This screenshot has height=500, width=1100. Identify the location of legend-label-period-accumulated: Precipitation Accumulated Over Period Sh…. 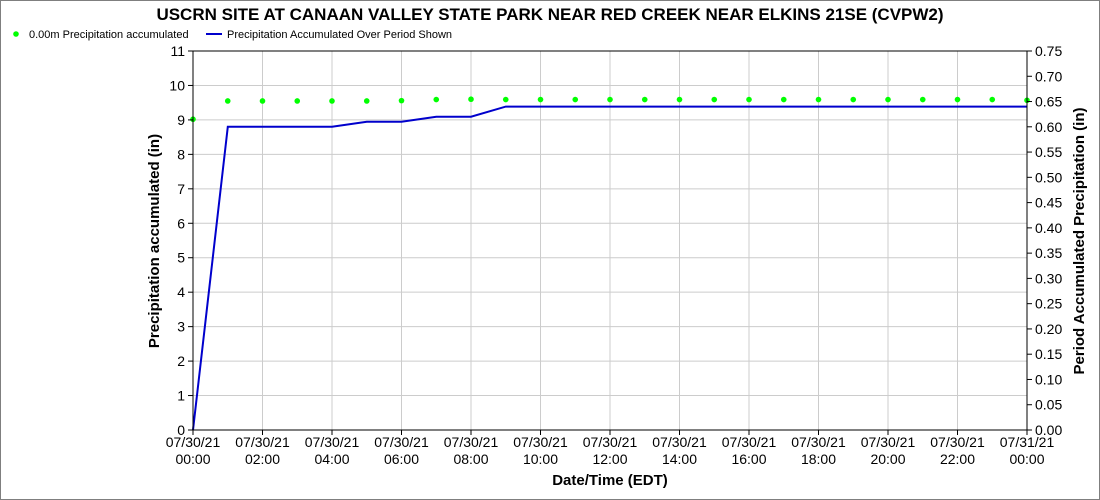
(339, 35).